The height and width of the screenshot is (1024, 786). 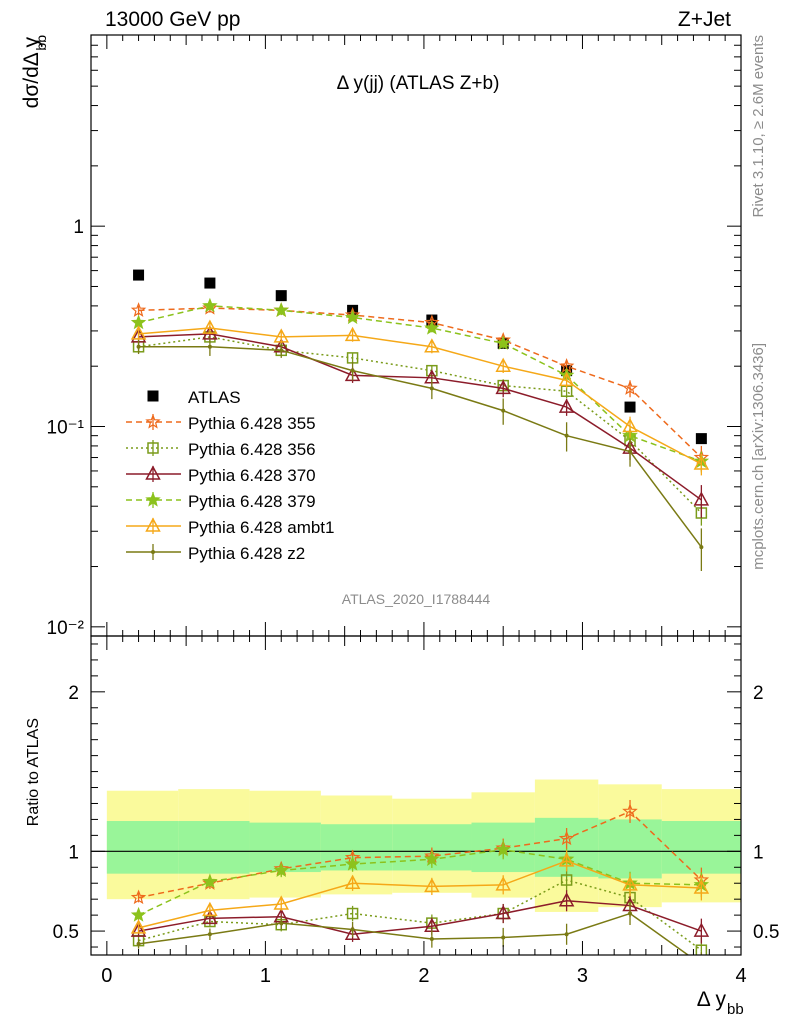 I want to click on legend-entry: Pythia 6.428 z2, so click(x=215, y=553).